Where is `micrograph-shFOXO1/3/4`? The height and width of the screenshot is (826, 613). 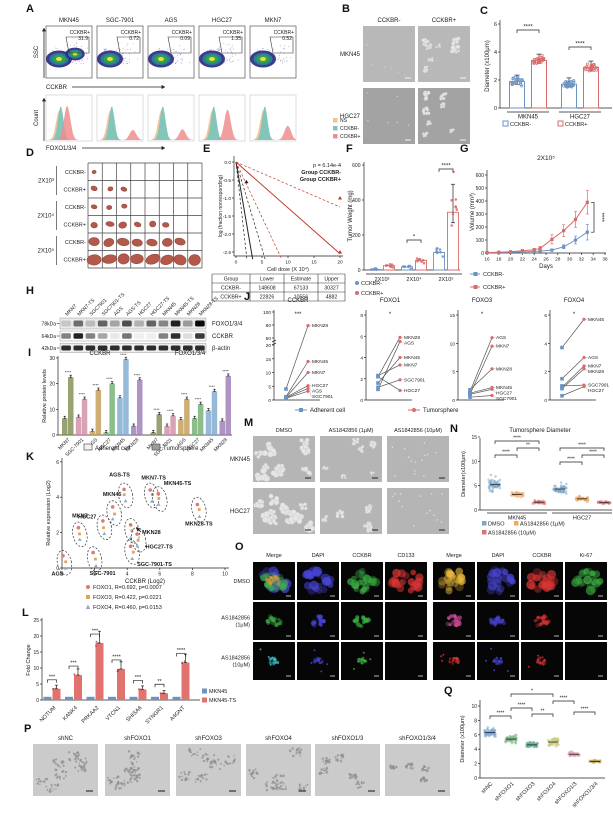
micrograph-shFOXO1/3/4 is located at coordinates (417, 770).